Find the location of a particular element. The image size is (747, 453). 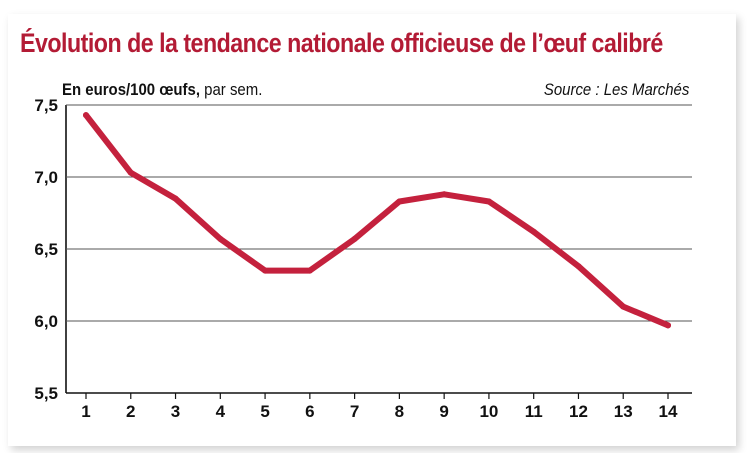

y-tick-label: 6,5 is located at coordinates (46, 249).